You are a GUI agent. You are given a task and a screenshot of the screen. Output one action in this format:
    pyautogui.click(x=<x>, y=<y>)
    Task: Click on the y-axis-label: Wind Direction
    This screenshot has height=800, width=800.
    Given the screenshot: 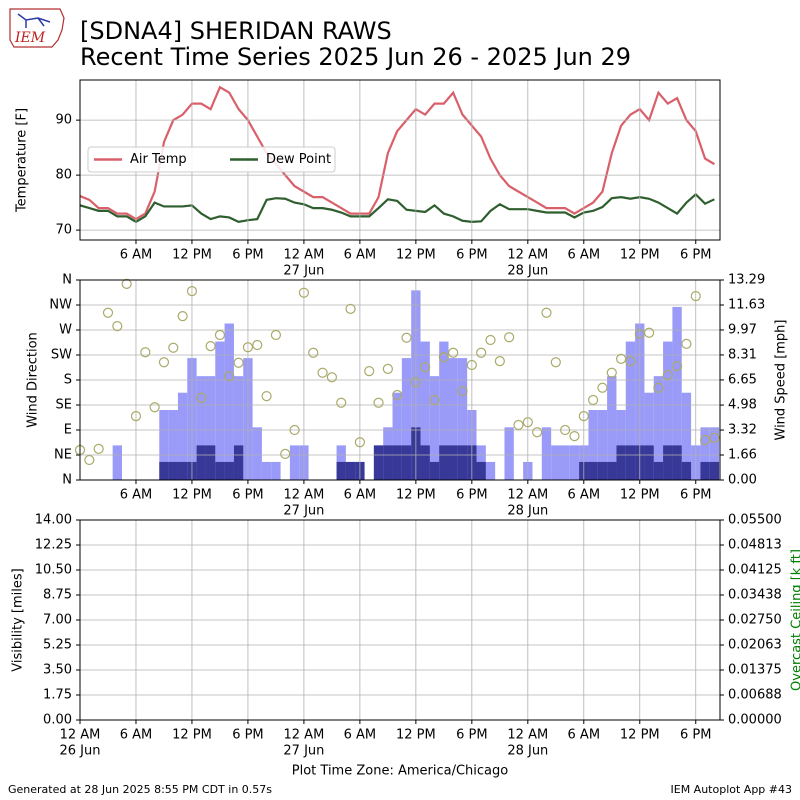 What is the action you would take?
    pyautogui.click(x=33, y=380)
    